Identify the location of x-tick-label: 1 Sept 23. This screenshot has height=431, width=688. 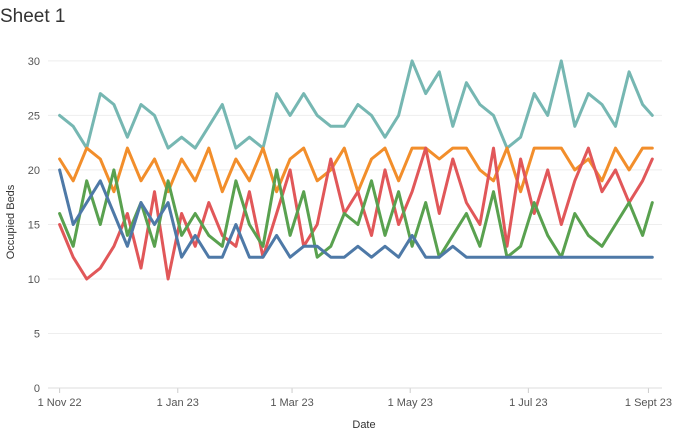
(648, 403).